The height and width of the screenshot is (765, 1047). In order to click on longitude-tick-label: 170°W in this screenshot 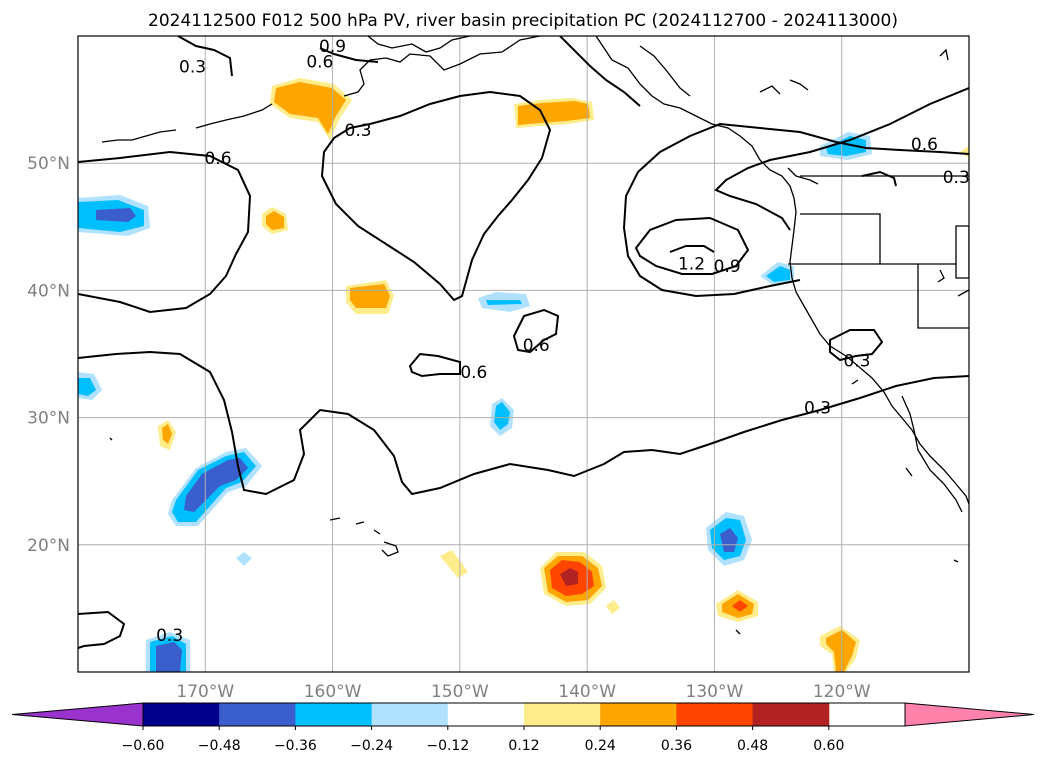, I will do `click(205, 692)`.